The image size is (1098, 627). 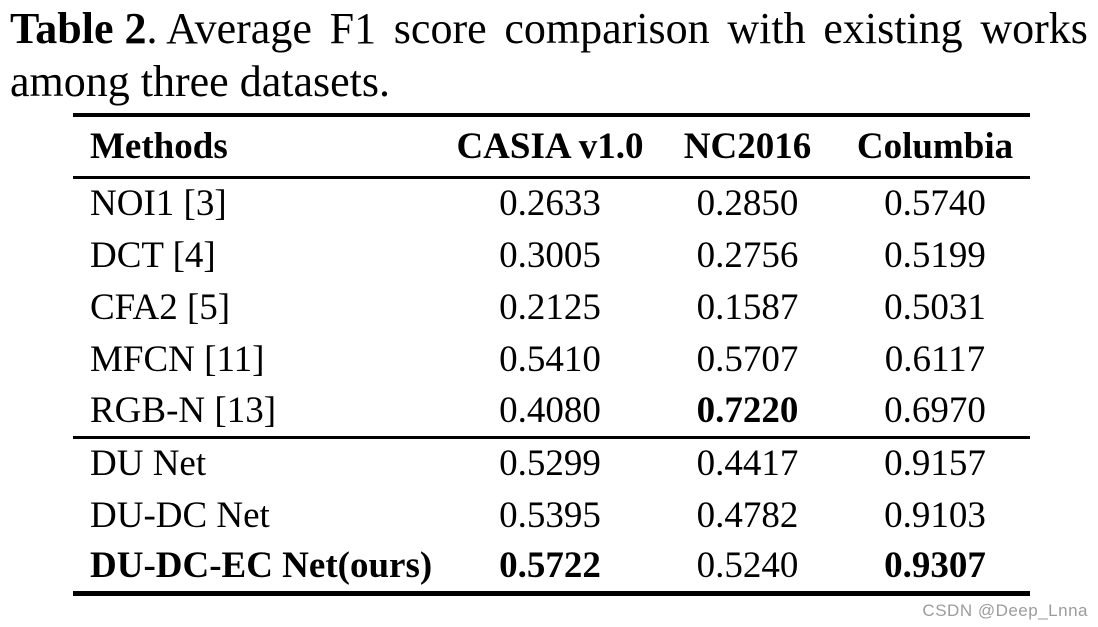 I want to click on value-cell: 0.9103, so click(x=935, y=515).